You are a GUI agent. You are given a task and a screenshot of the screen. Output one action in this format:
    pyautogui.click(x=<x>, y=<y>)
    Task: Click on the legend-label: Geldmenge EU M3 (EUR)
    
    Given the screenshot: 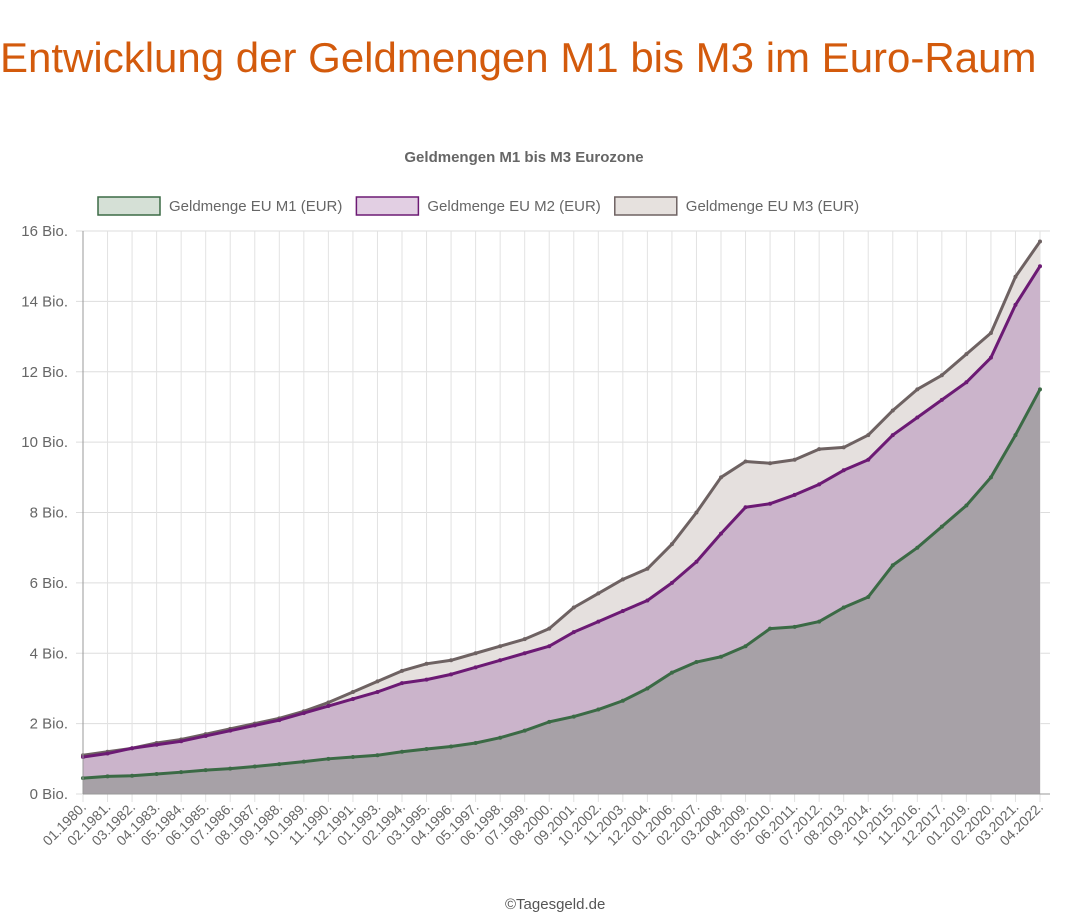 What is the action you would take?
    pyautogui.click(x=772, y=206)
    